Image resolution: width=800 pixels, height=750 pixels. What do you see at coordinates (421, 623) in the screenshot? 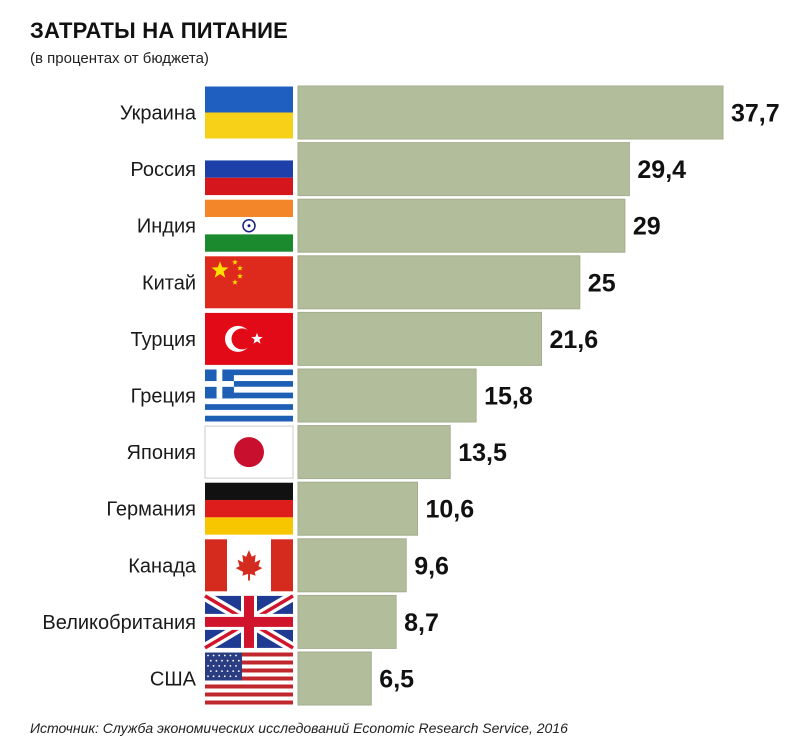
I see `value-label: 8,7` at bounding box center [421, 623].